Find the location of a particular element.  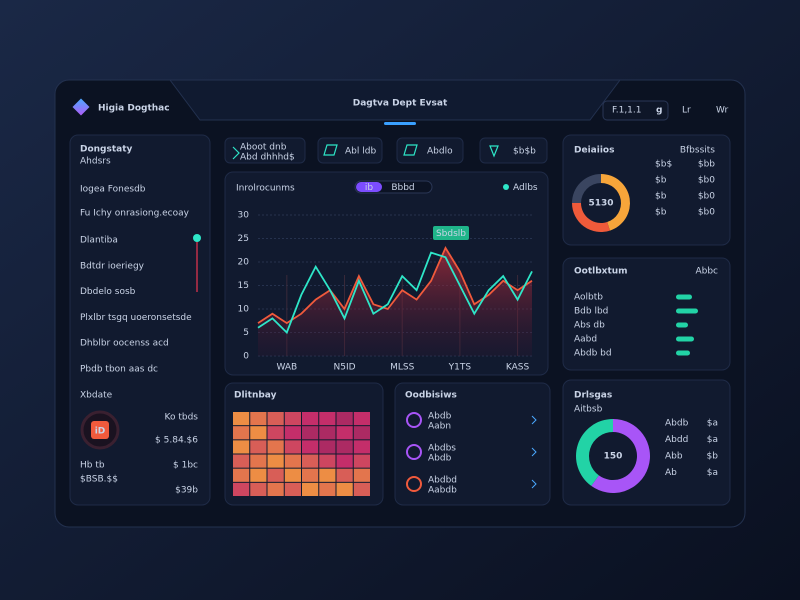

donut-card is located at coordinates (646, 190).